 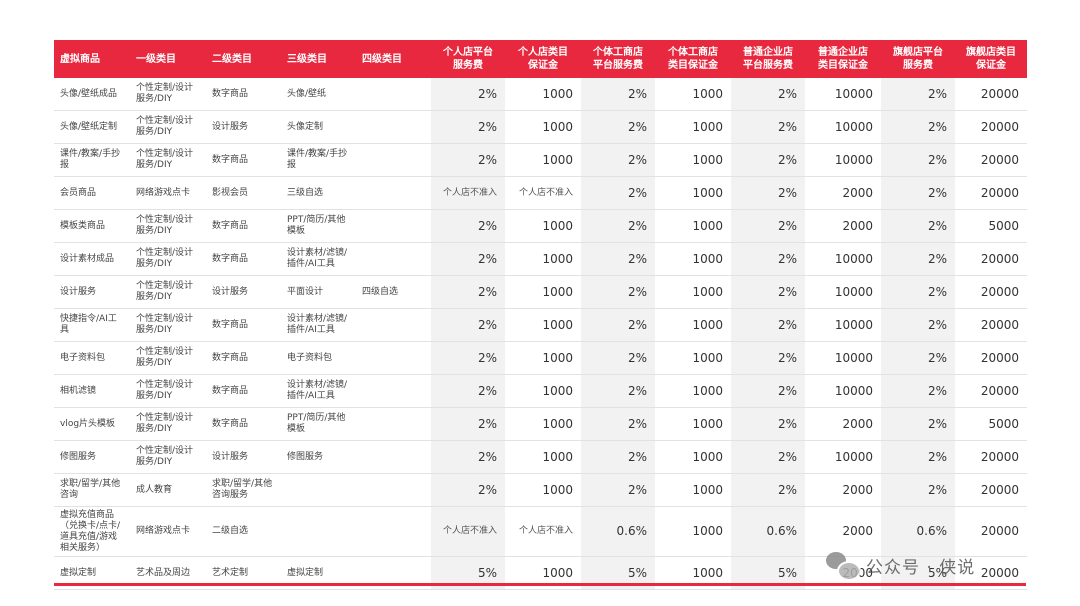 I want to click on watermark: 公众号 · 侠说, so click(x=900, y=565).